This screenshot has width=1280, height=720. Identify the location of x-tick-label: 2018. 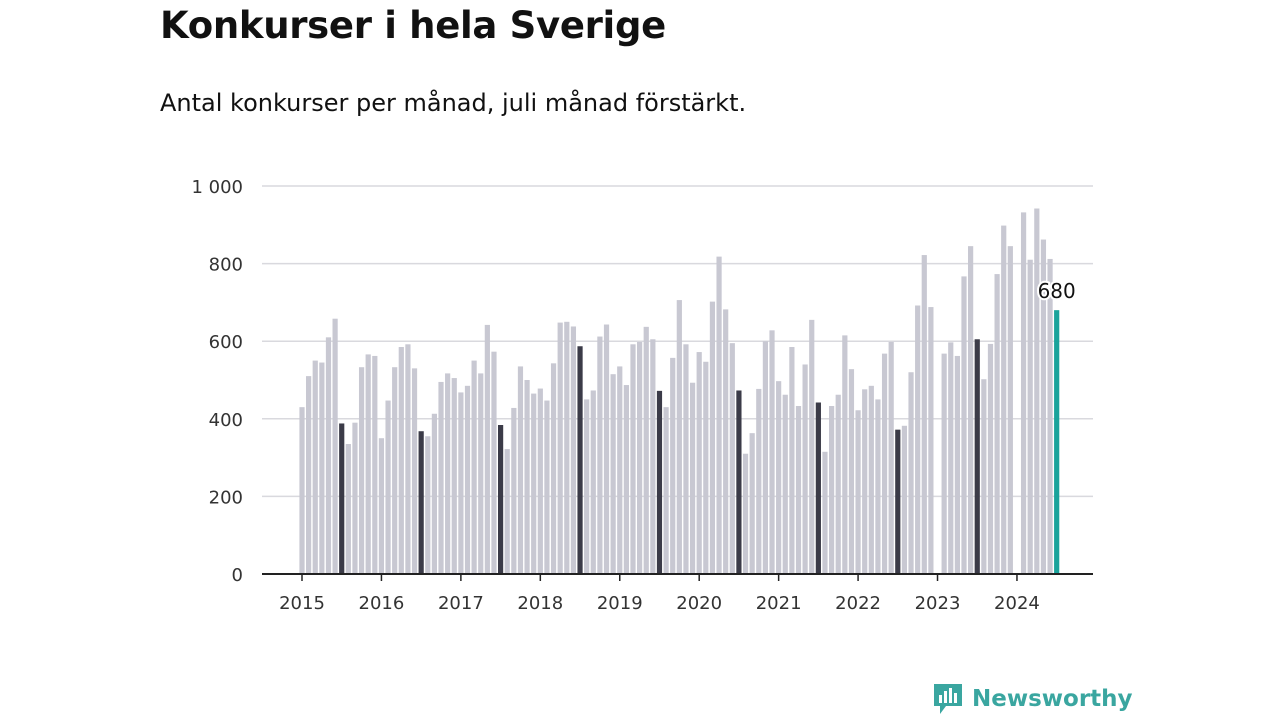
(540, 603).